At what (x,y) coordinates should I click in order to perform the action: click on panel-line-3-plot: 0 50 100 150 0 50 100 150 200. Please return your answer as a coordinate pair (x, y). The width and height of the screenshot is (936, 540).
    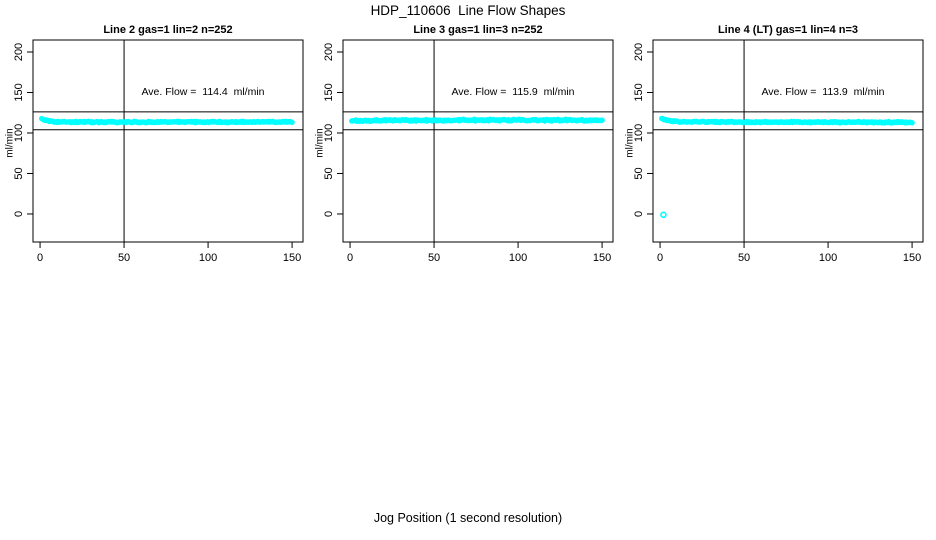
    Looking at the image, I should click on (468, 151).